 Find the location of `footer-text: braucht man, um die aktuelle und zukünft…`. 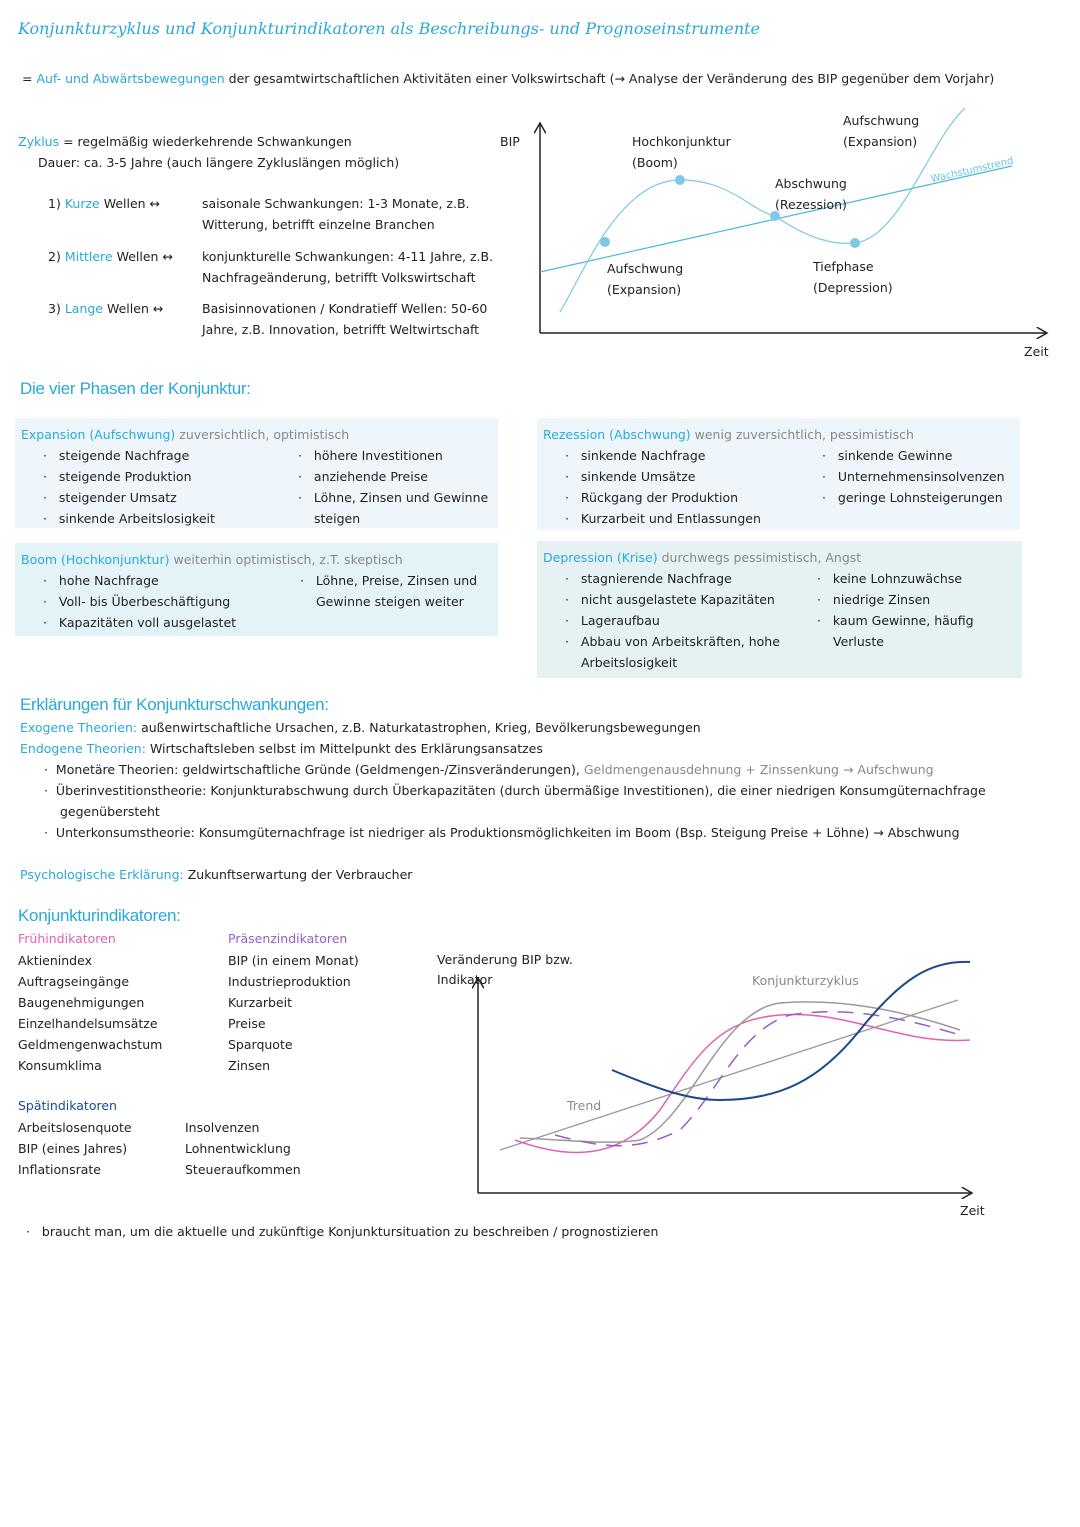

footer-text: braucht man, um die aktuelle und zukünft… is located at coordinates (350, 1231).